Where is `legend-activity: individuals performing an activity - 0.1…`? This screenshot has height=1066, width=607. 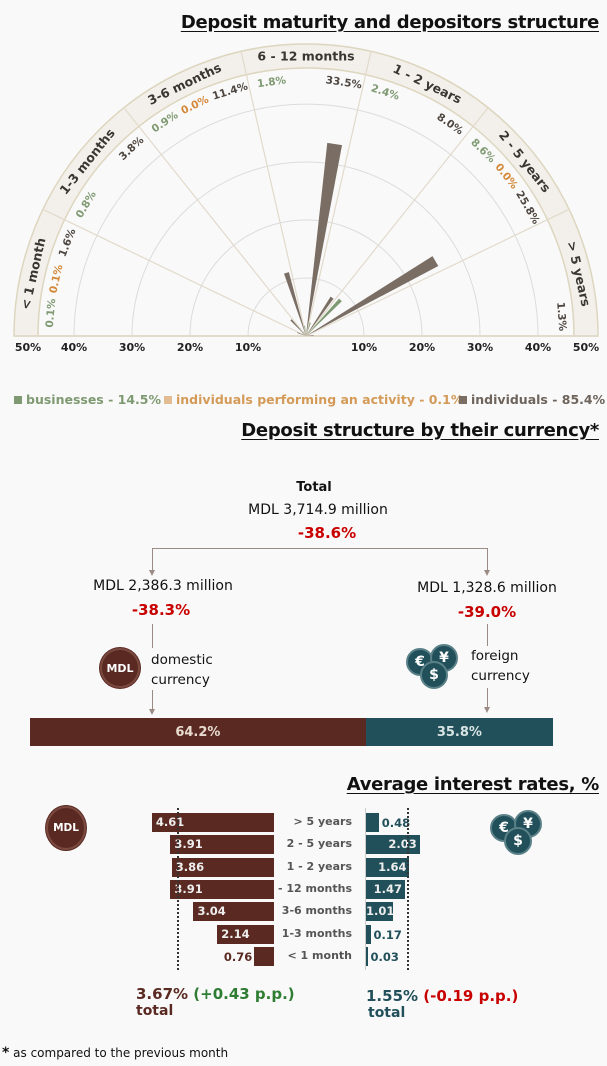 legend-activity: individuals performing an activity - 0.1… is located at coordinates (313, 399).